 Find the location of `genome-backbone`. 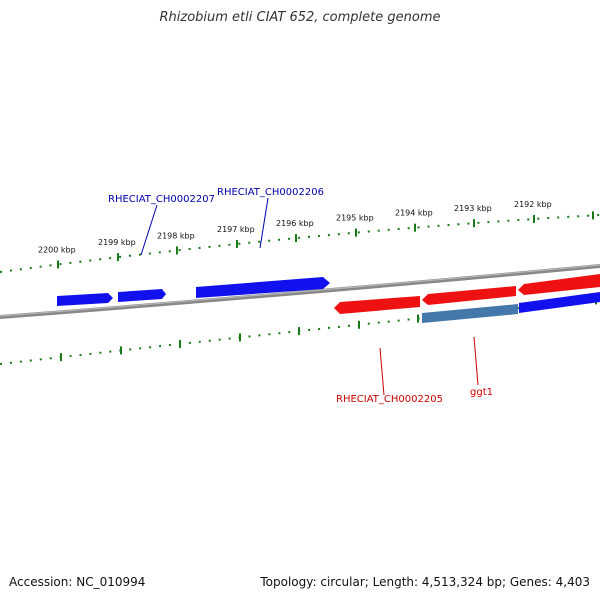

genome-backbone is located at coordinates (300, 291).